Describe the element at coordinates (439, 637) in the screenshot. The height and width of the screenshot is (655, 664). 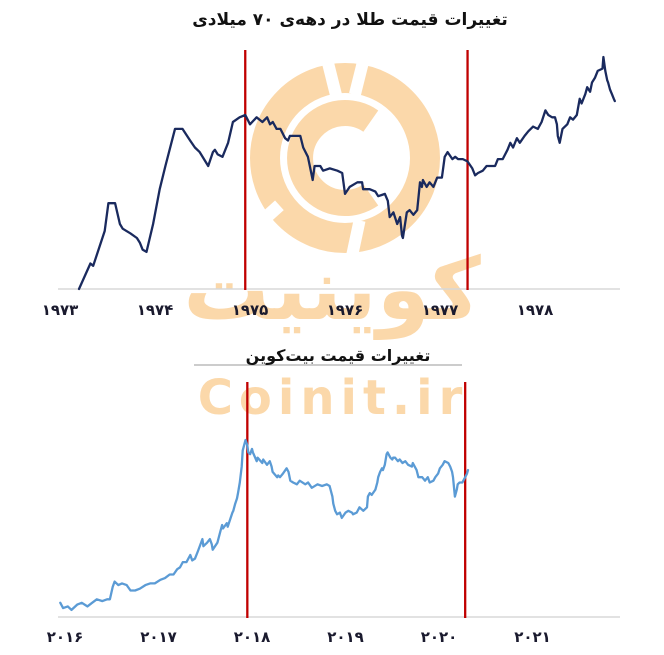
I see `bitcoin-x-tick-label: ۲۰۲۰` at that location.